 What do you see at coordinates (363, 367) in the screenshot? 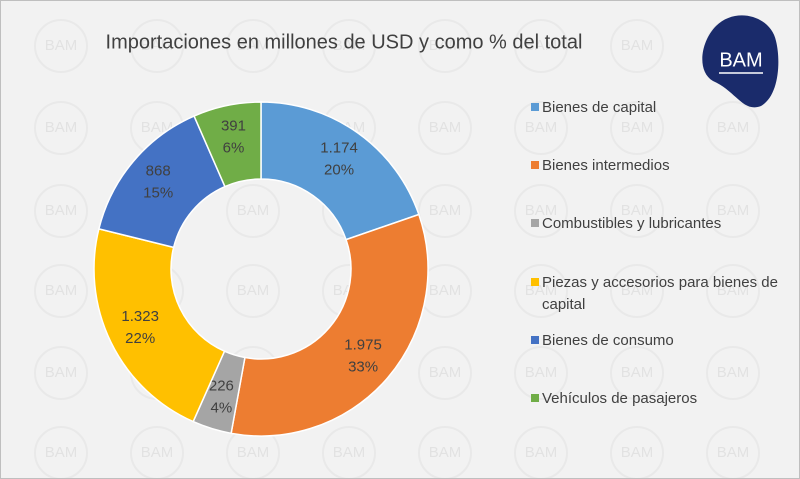
I see `percent-label: 33%` at bounding box center [363, 367].